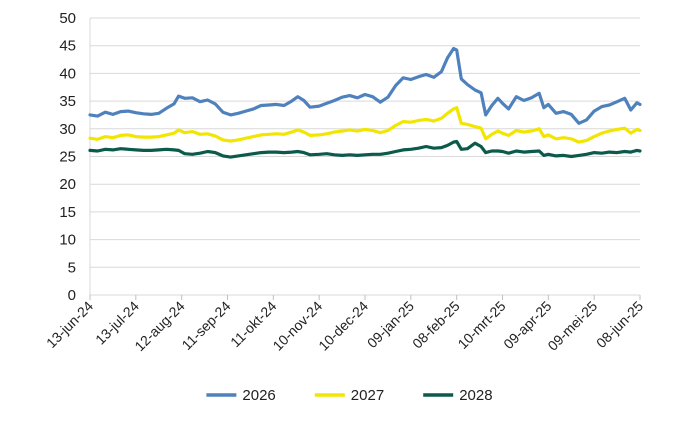  What do you see at coordinates (67, 18) in the screenshot?
I see `y-tick-label: 50` at bounding box center [67, 18].